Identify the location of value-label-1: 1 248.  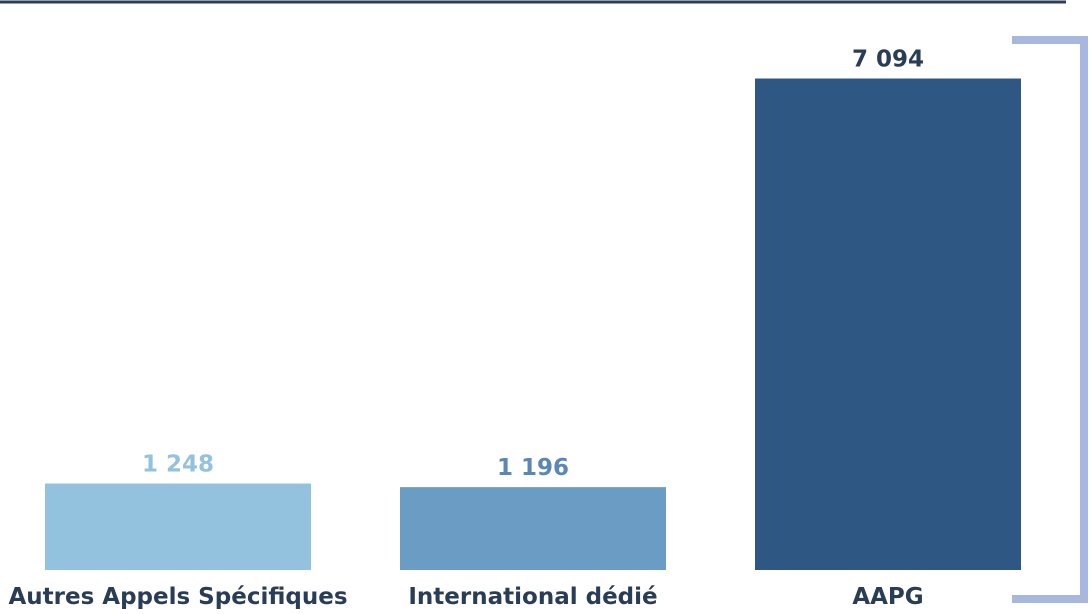
(178, 465).